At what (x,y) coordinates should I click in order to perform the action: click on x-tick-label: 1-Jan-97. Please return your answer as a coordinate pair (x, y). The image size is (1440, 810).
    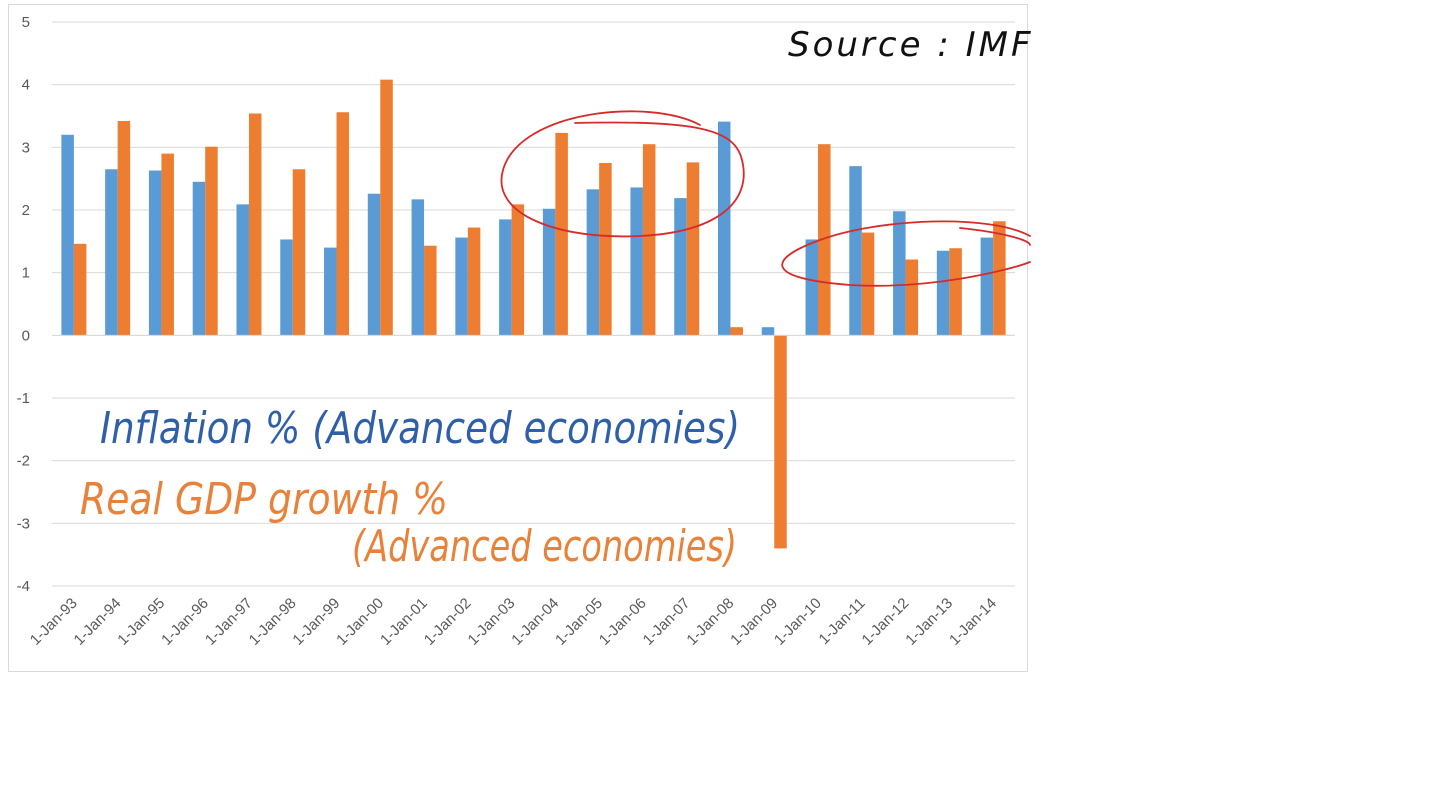
    Looking at the image, I should click on (229, 622).